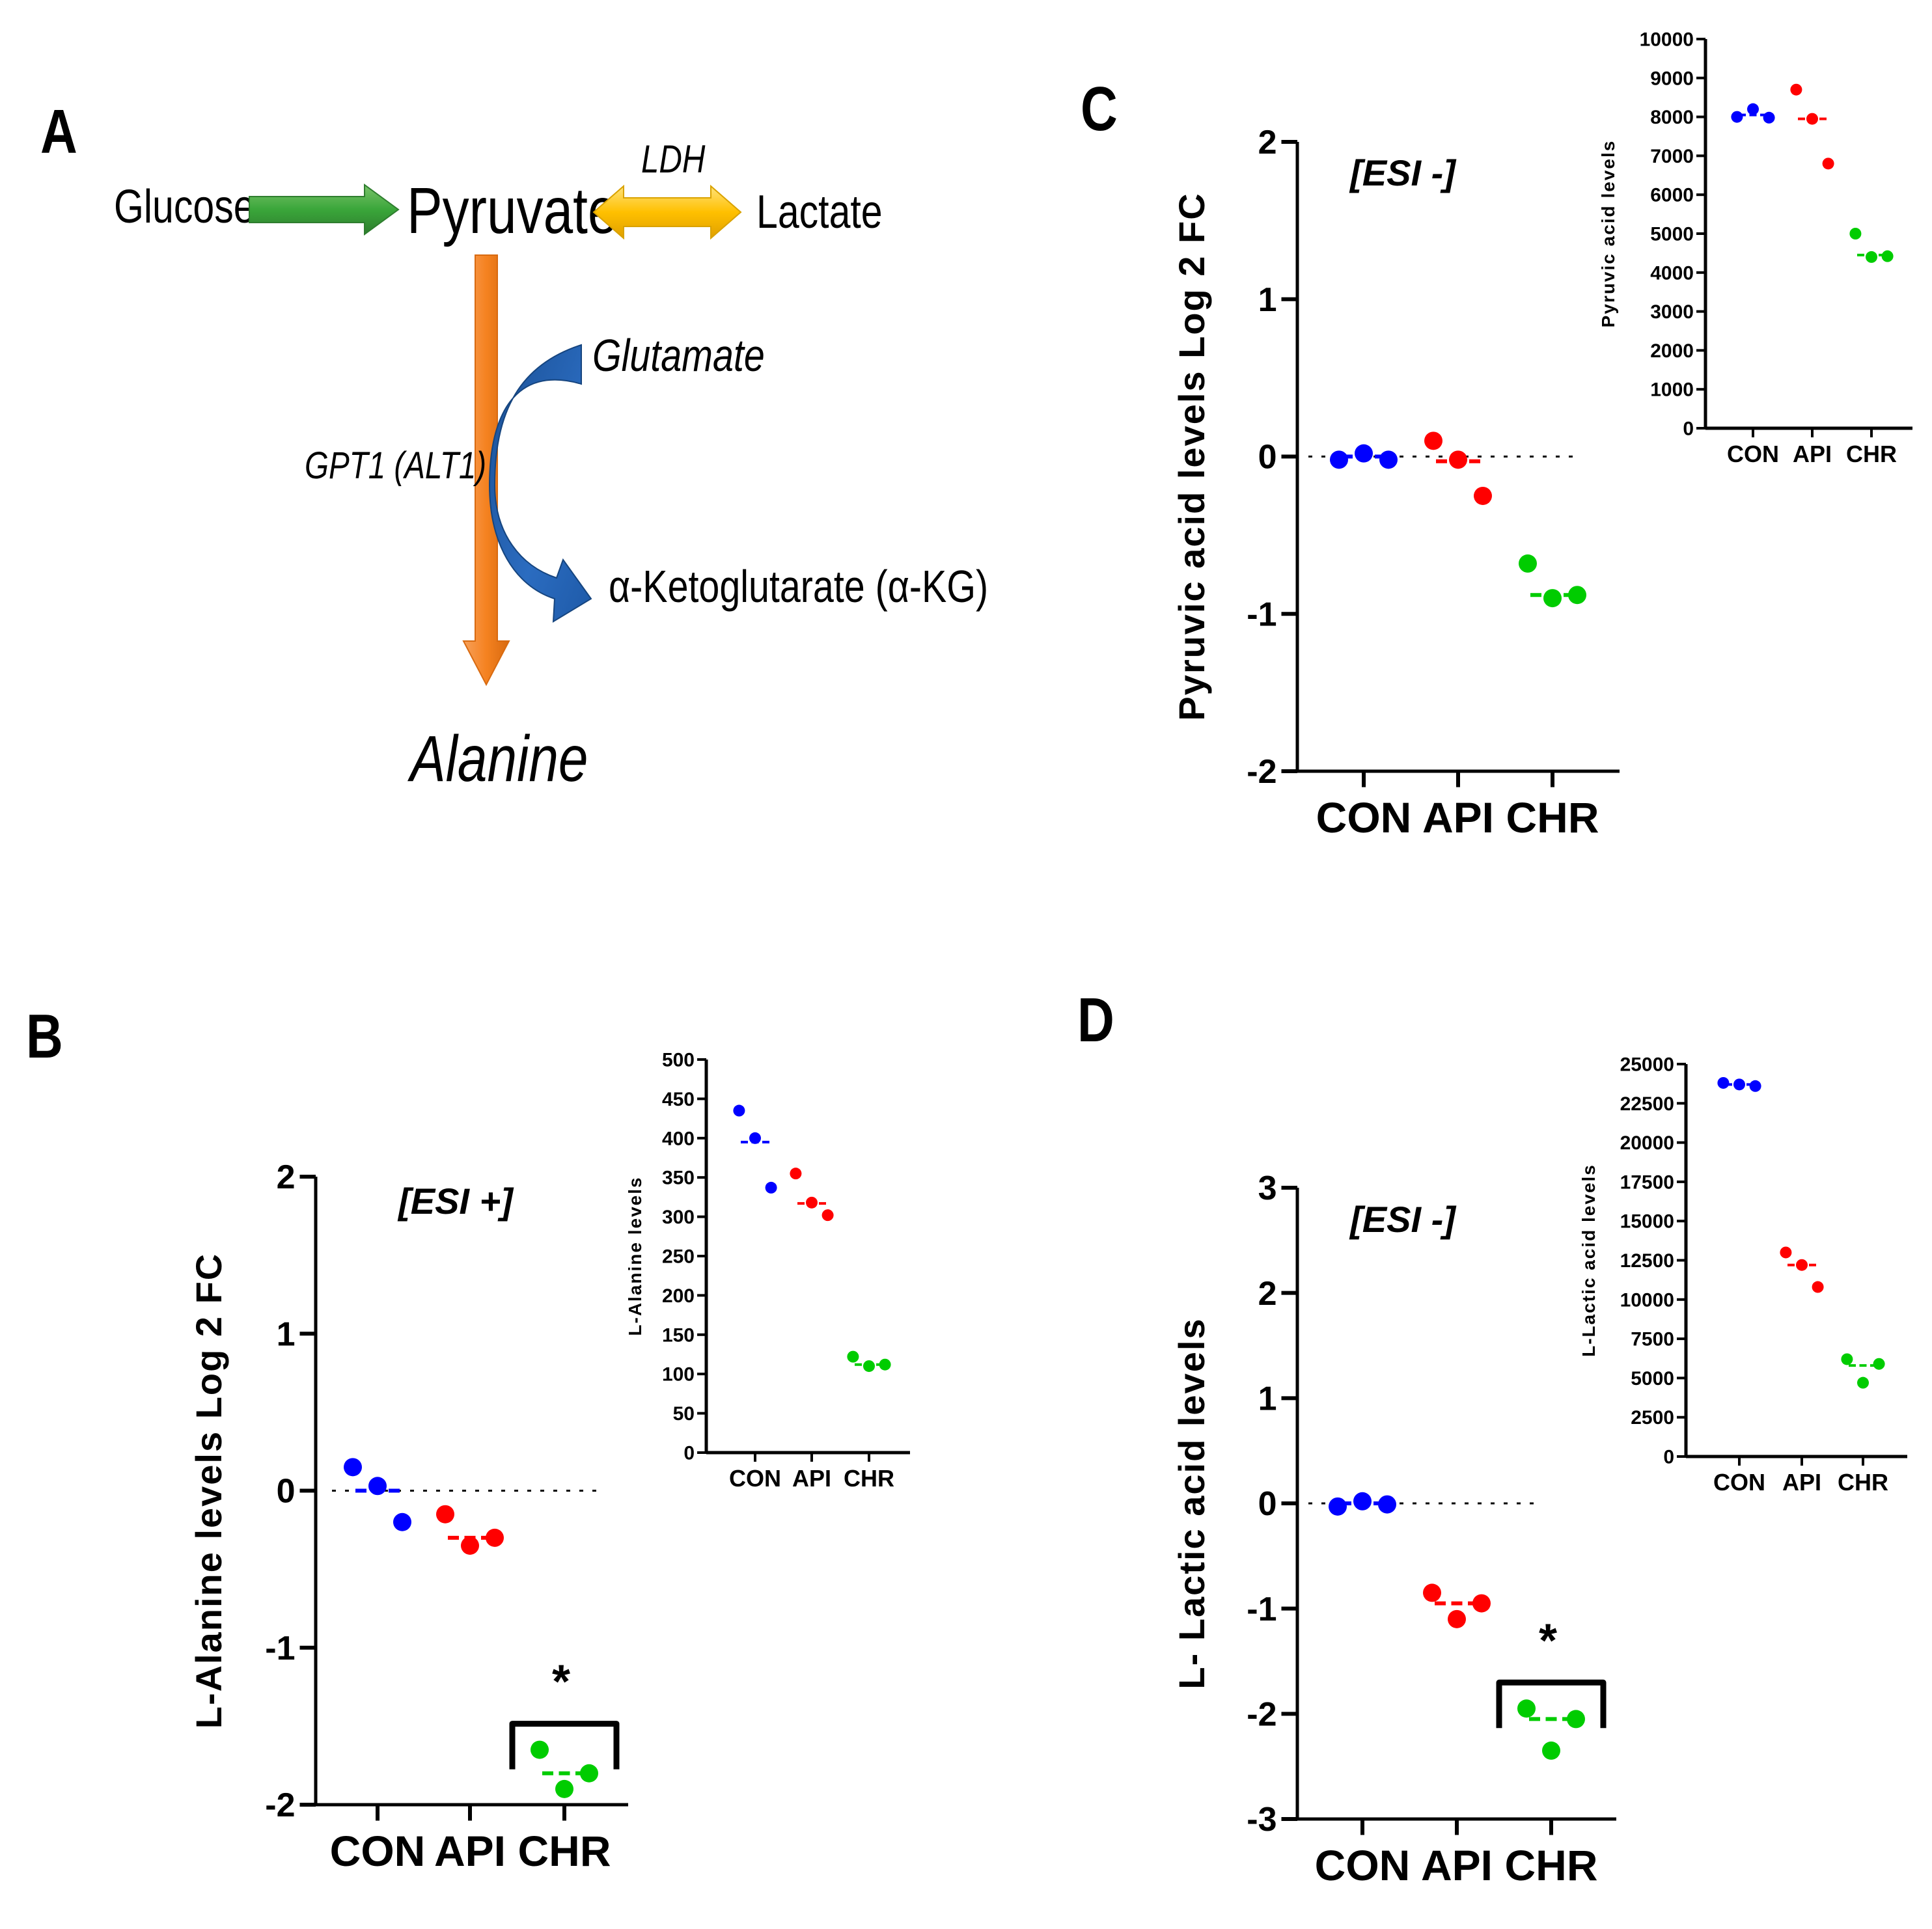  Describe the element at coordinates (798, 586) in the screenshot. I see `akg-label: α-Ketoglutarate (α-KG)` at that location.